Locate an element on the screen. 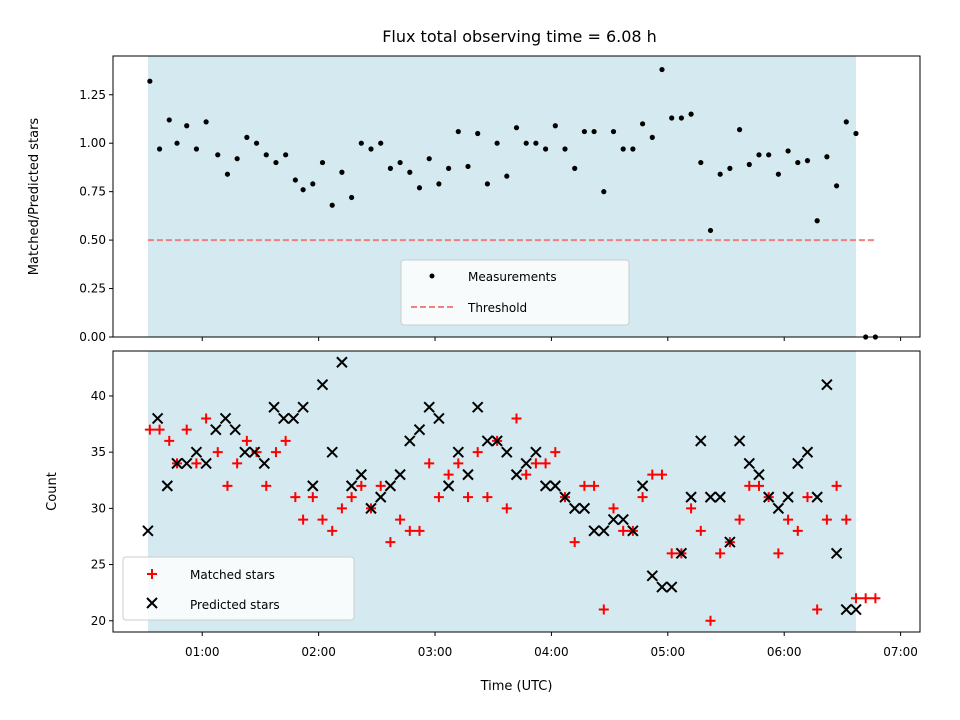  x-tick-label: 02:00 is located at coordinates (318, 652).